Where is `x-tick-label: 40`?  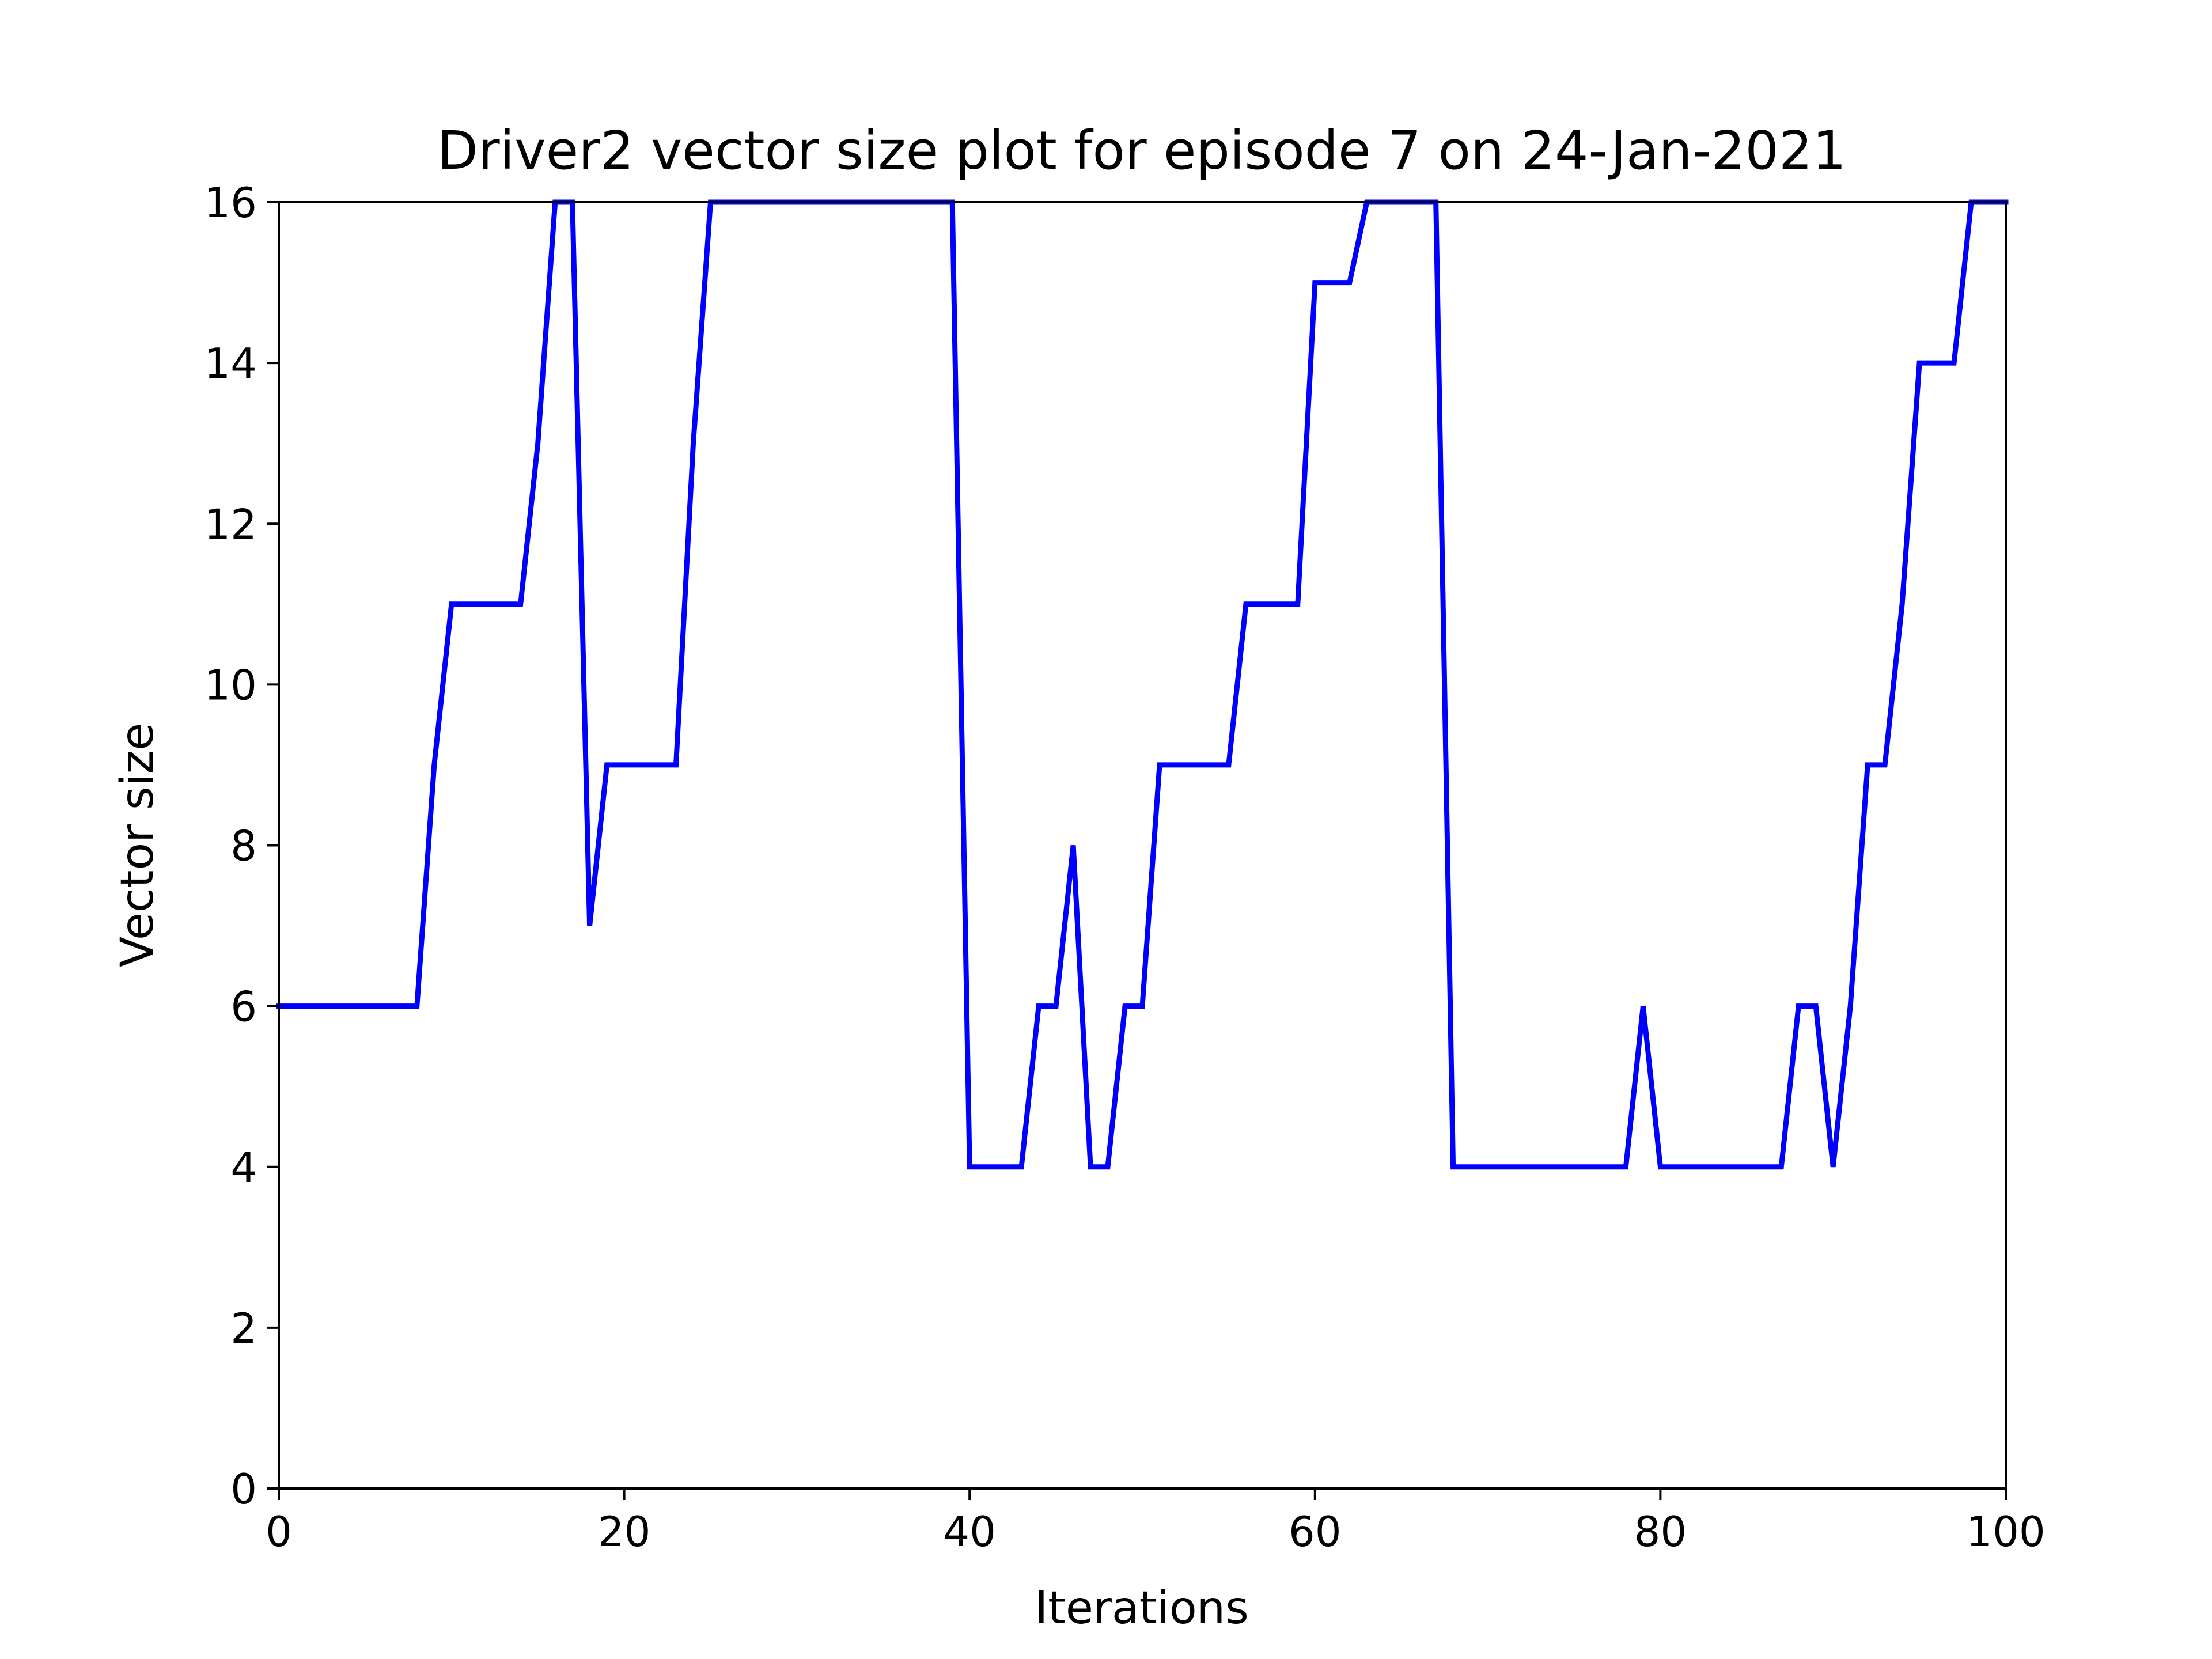
x-tick-label: 40 is located at coordinates (969, 1532).